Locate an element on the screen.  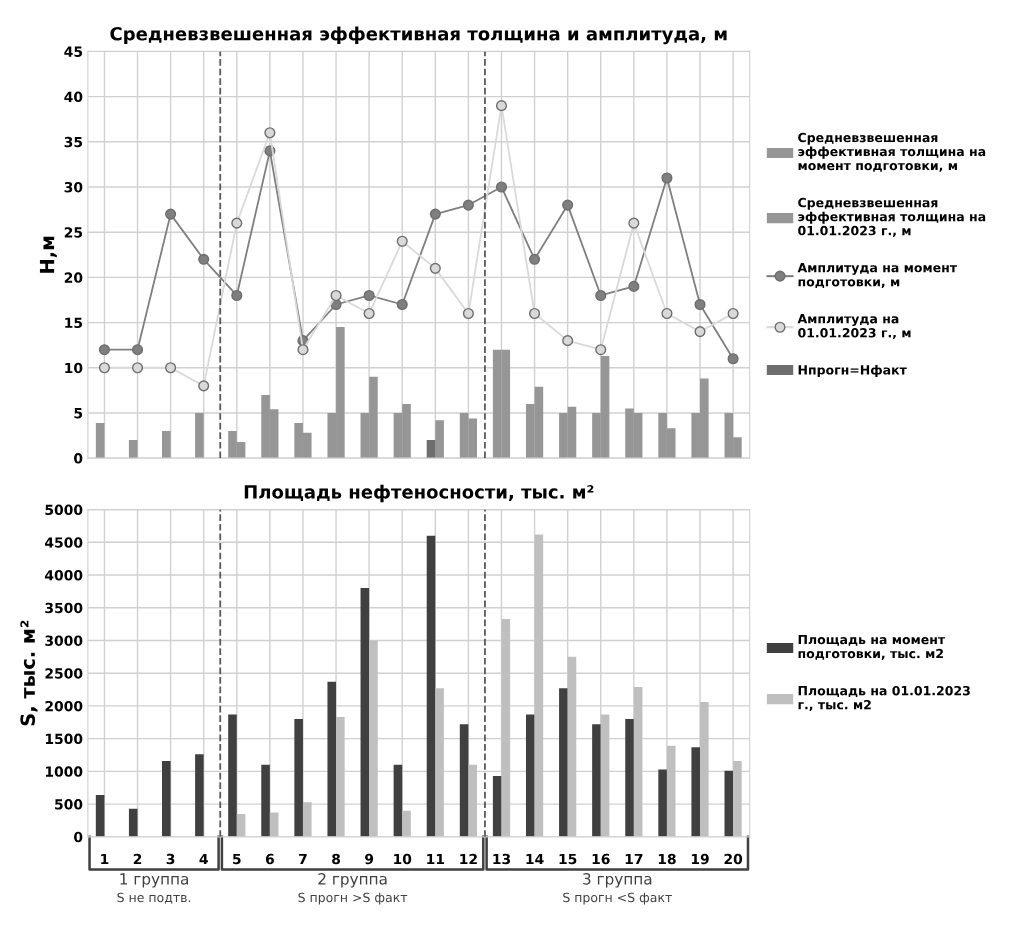
x-tick-label: 13 is located at coordinates (502, 859).